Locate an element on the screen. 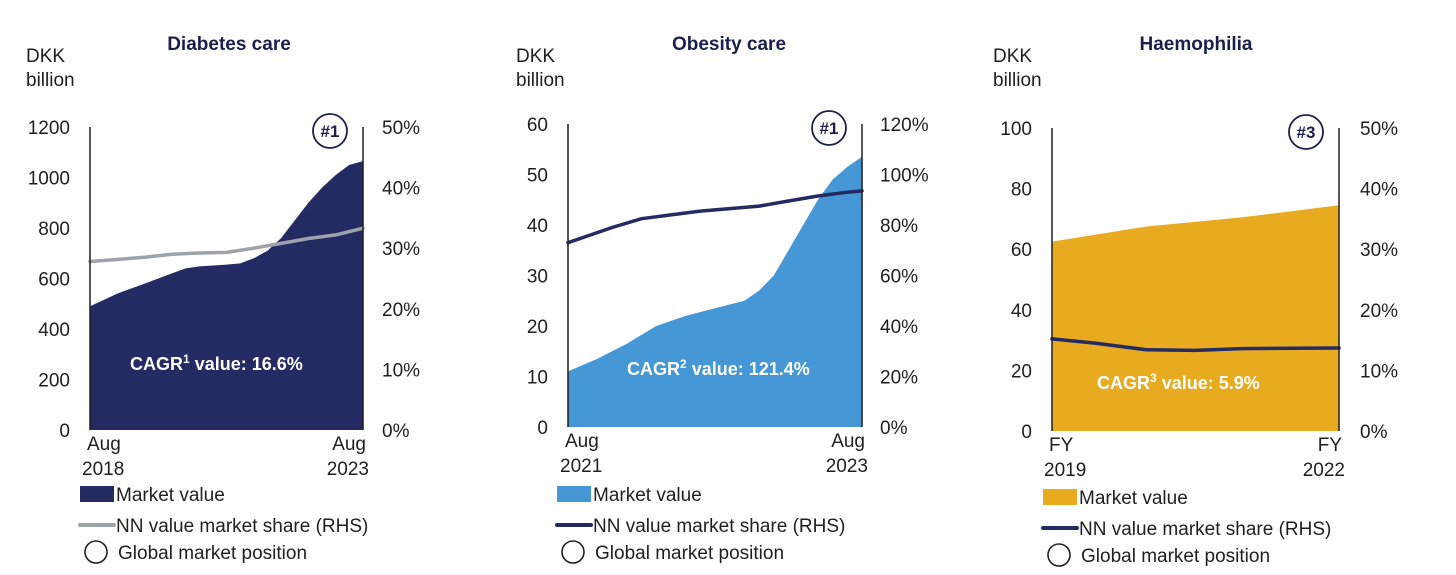  x-tick-label: 2022 is located at coordinates (1324, 470).